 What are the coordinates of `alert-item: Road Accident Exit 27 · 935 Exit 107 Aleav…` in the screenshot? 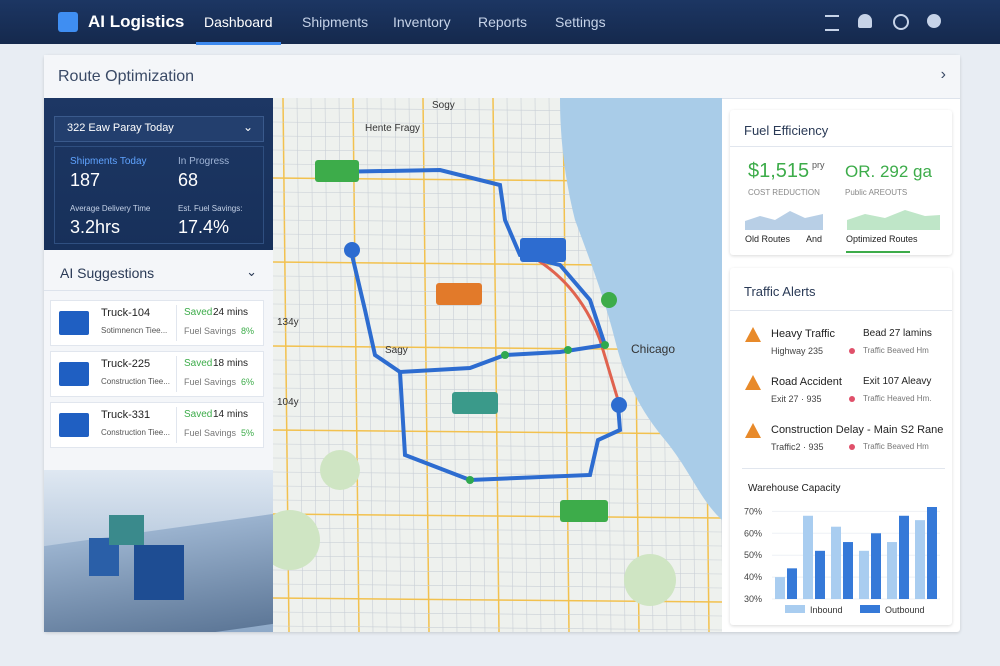 It's located at (845, 395).